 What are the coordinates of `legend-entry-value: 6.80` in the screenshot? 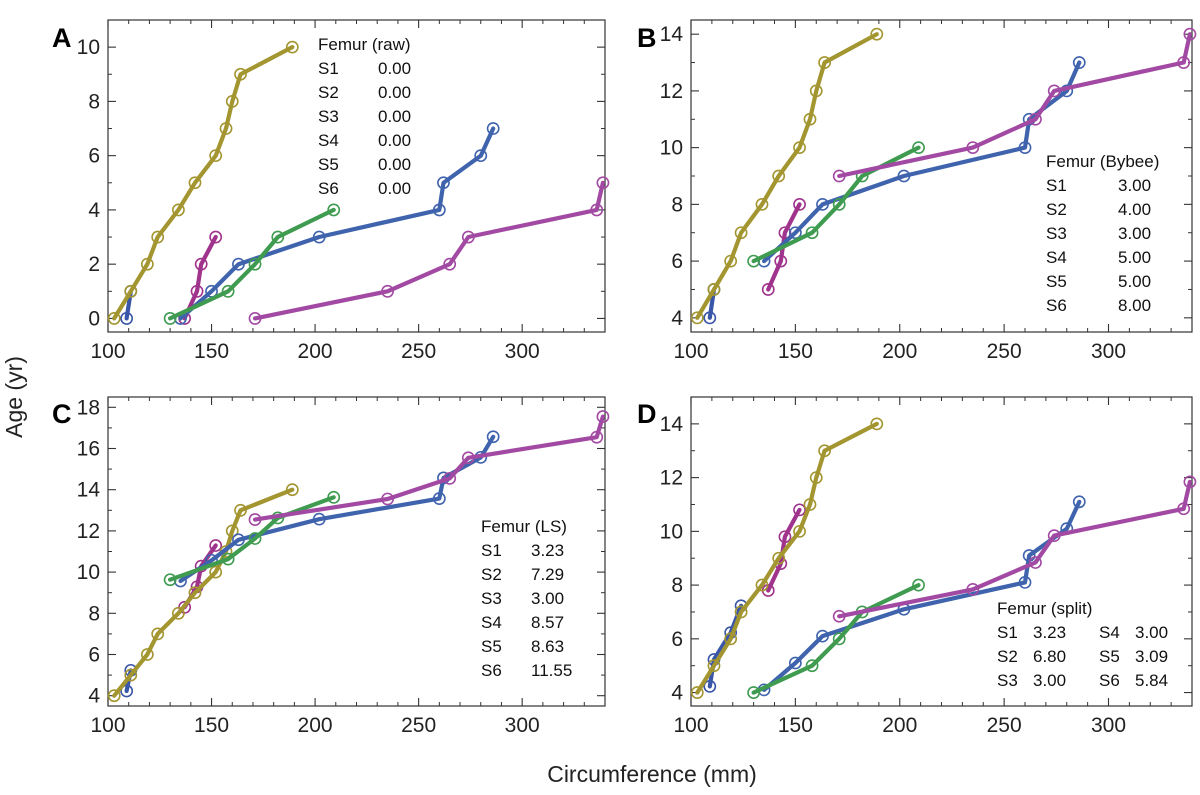 It's located at (1049, 656).